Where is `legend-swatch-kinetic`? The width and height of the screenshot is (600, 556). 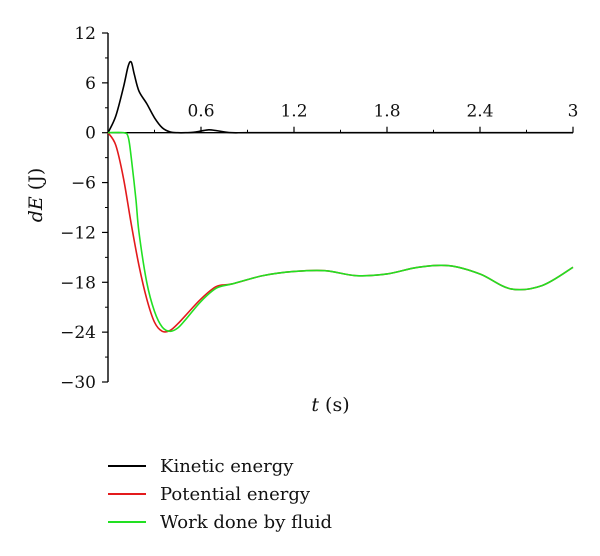
legend-swatch-kinetic is located at coordinates (127, 466).